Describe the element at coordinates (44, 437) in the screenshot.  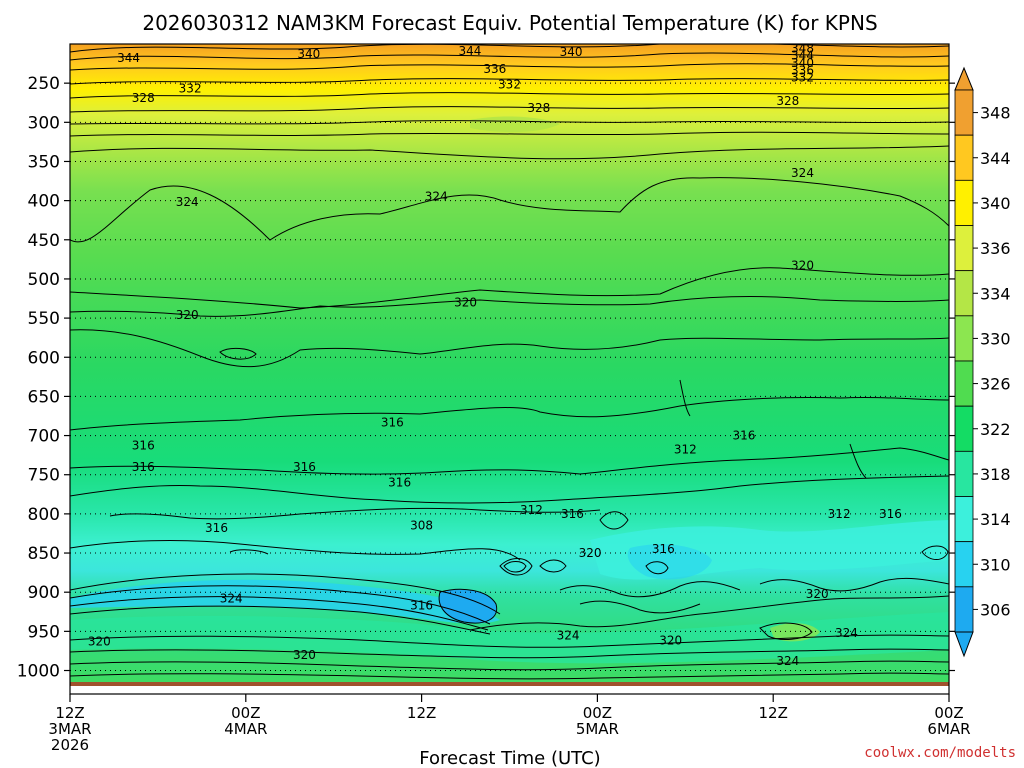
I see `y-tick-label: 700` at that location.